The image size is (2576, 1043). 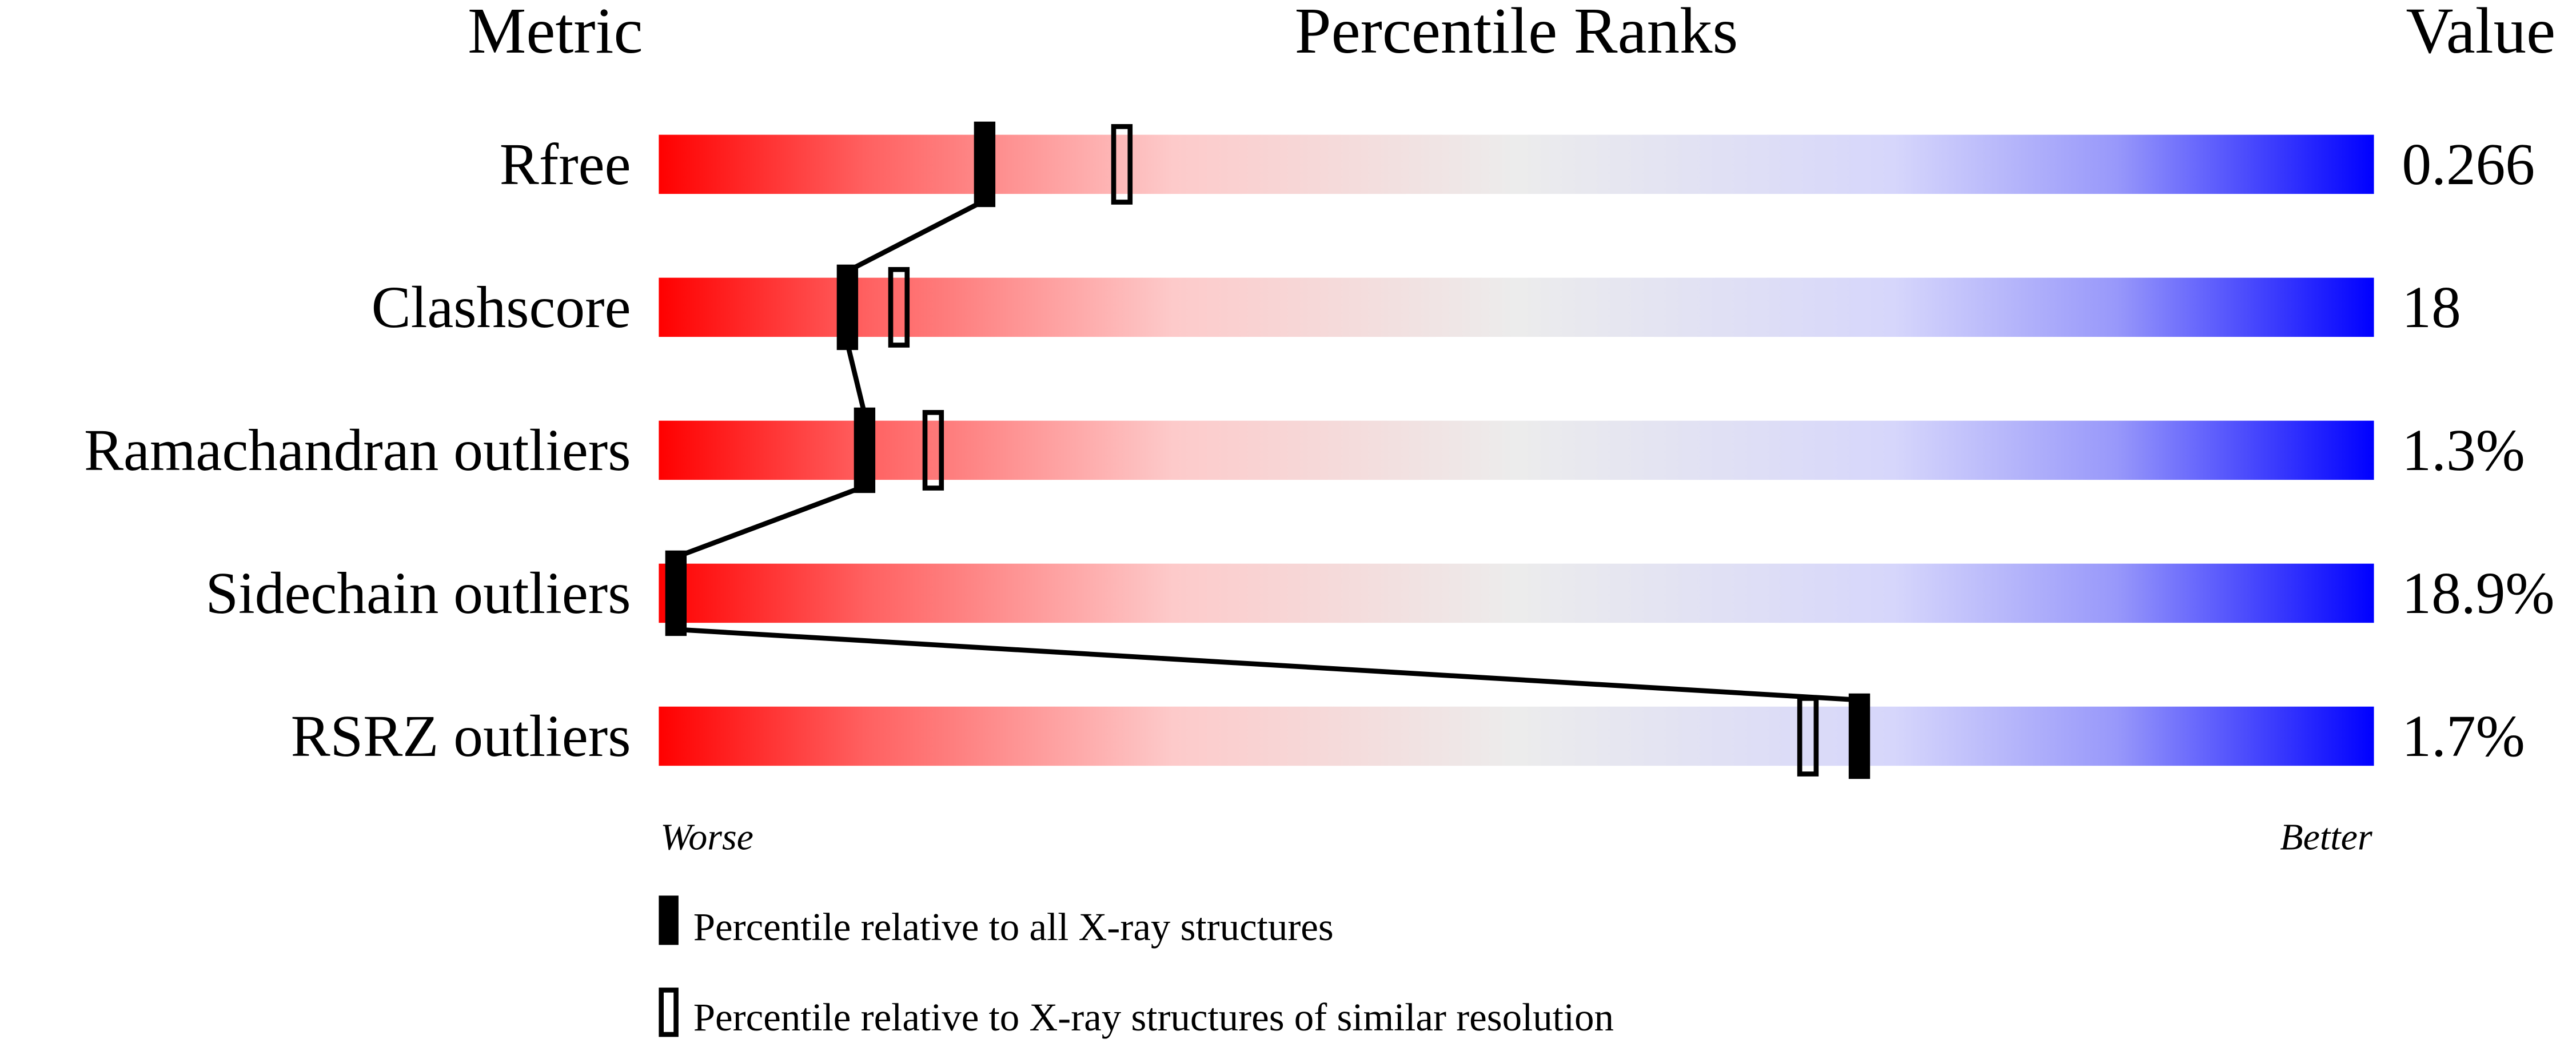 I want to click on worse-label: Worse, so click(x=706, y=838).